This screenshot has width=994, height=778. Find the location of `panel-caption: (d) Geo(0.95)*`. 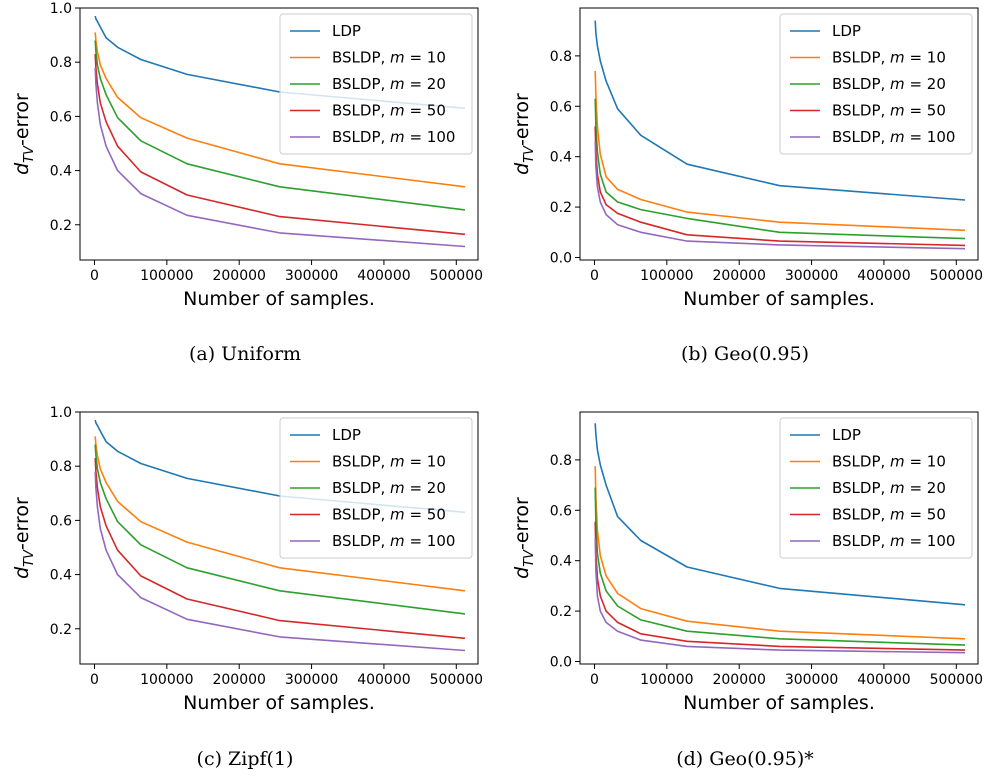

panel-caption: (d) Geo(0.95)* is located at coordinates (745, 759).